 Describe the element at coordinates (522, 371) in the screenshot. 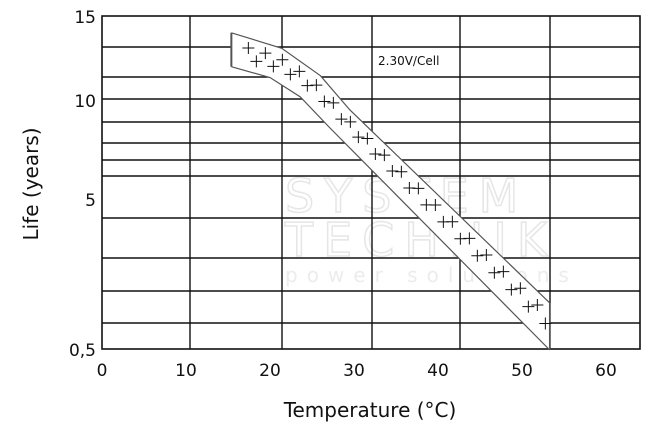

I see `x-tick-label: 50` at that location.